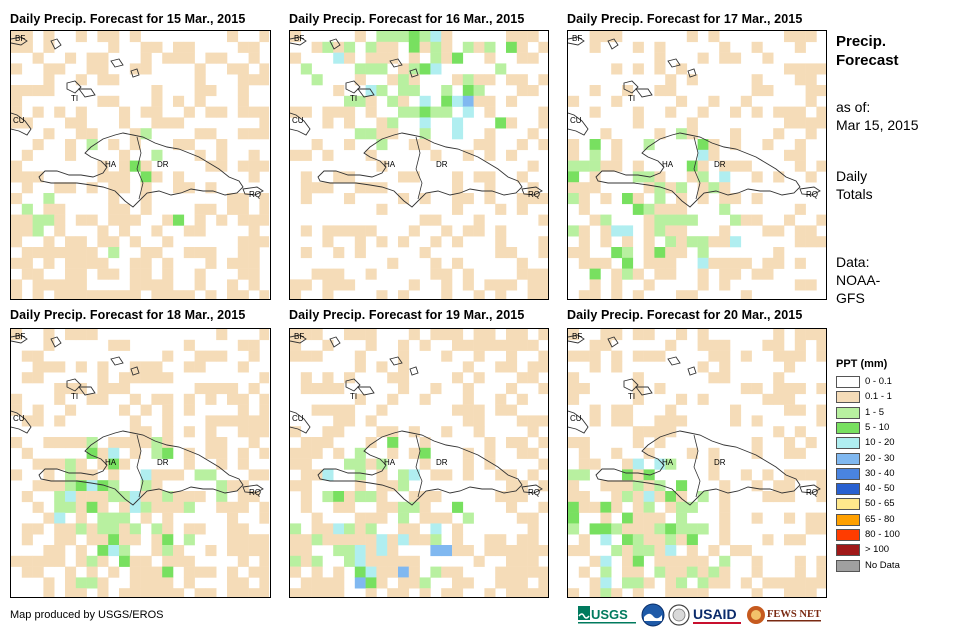  I want to click on panel-title-5: Daily Precip. Forecast for 19 Mar., 2015, so click(407, 315).